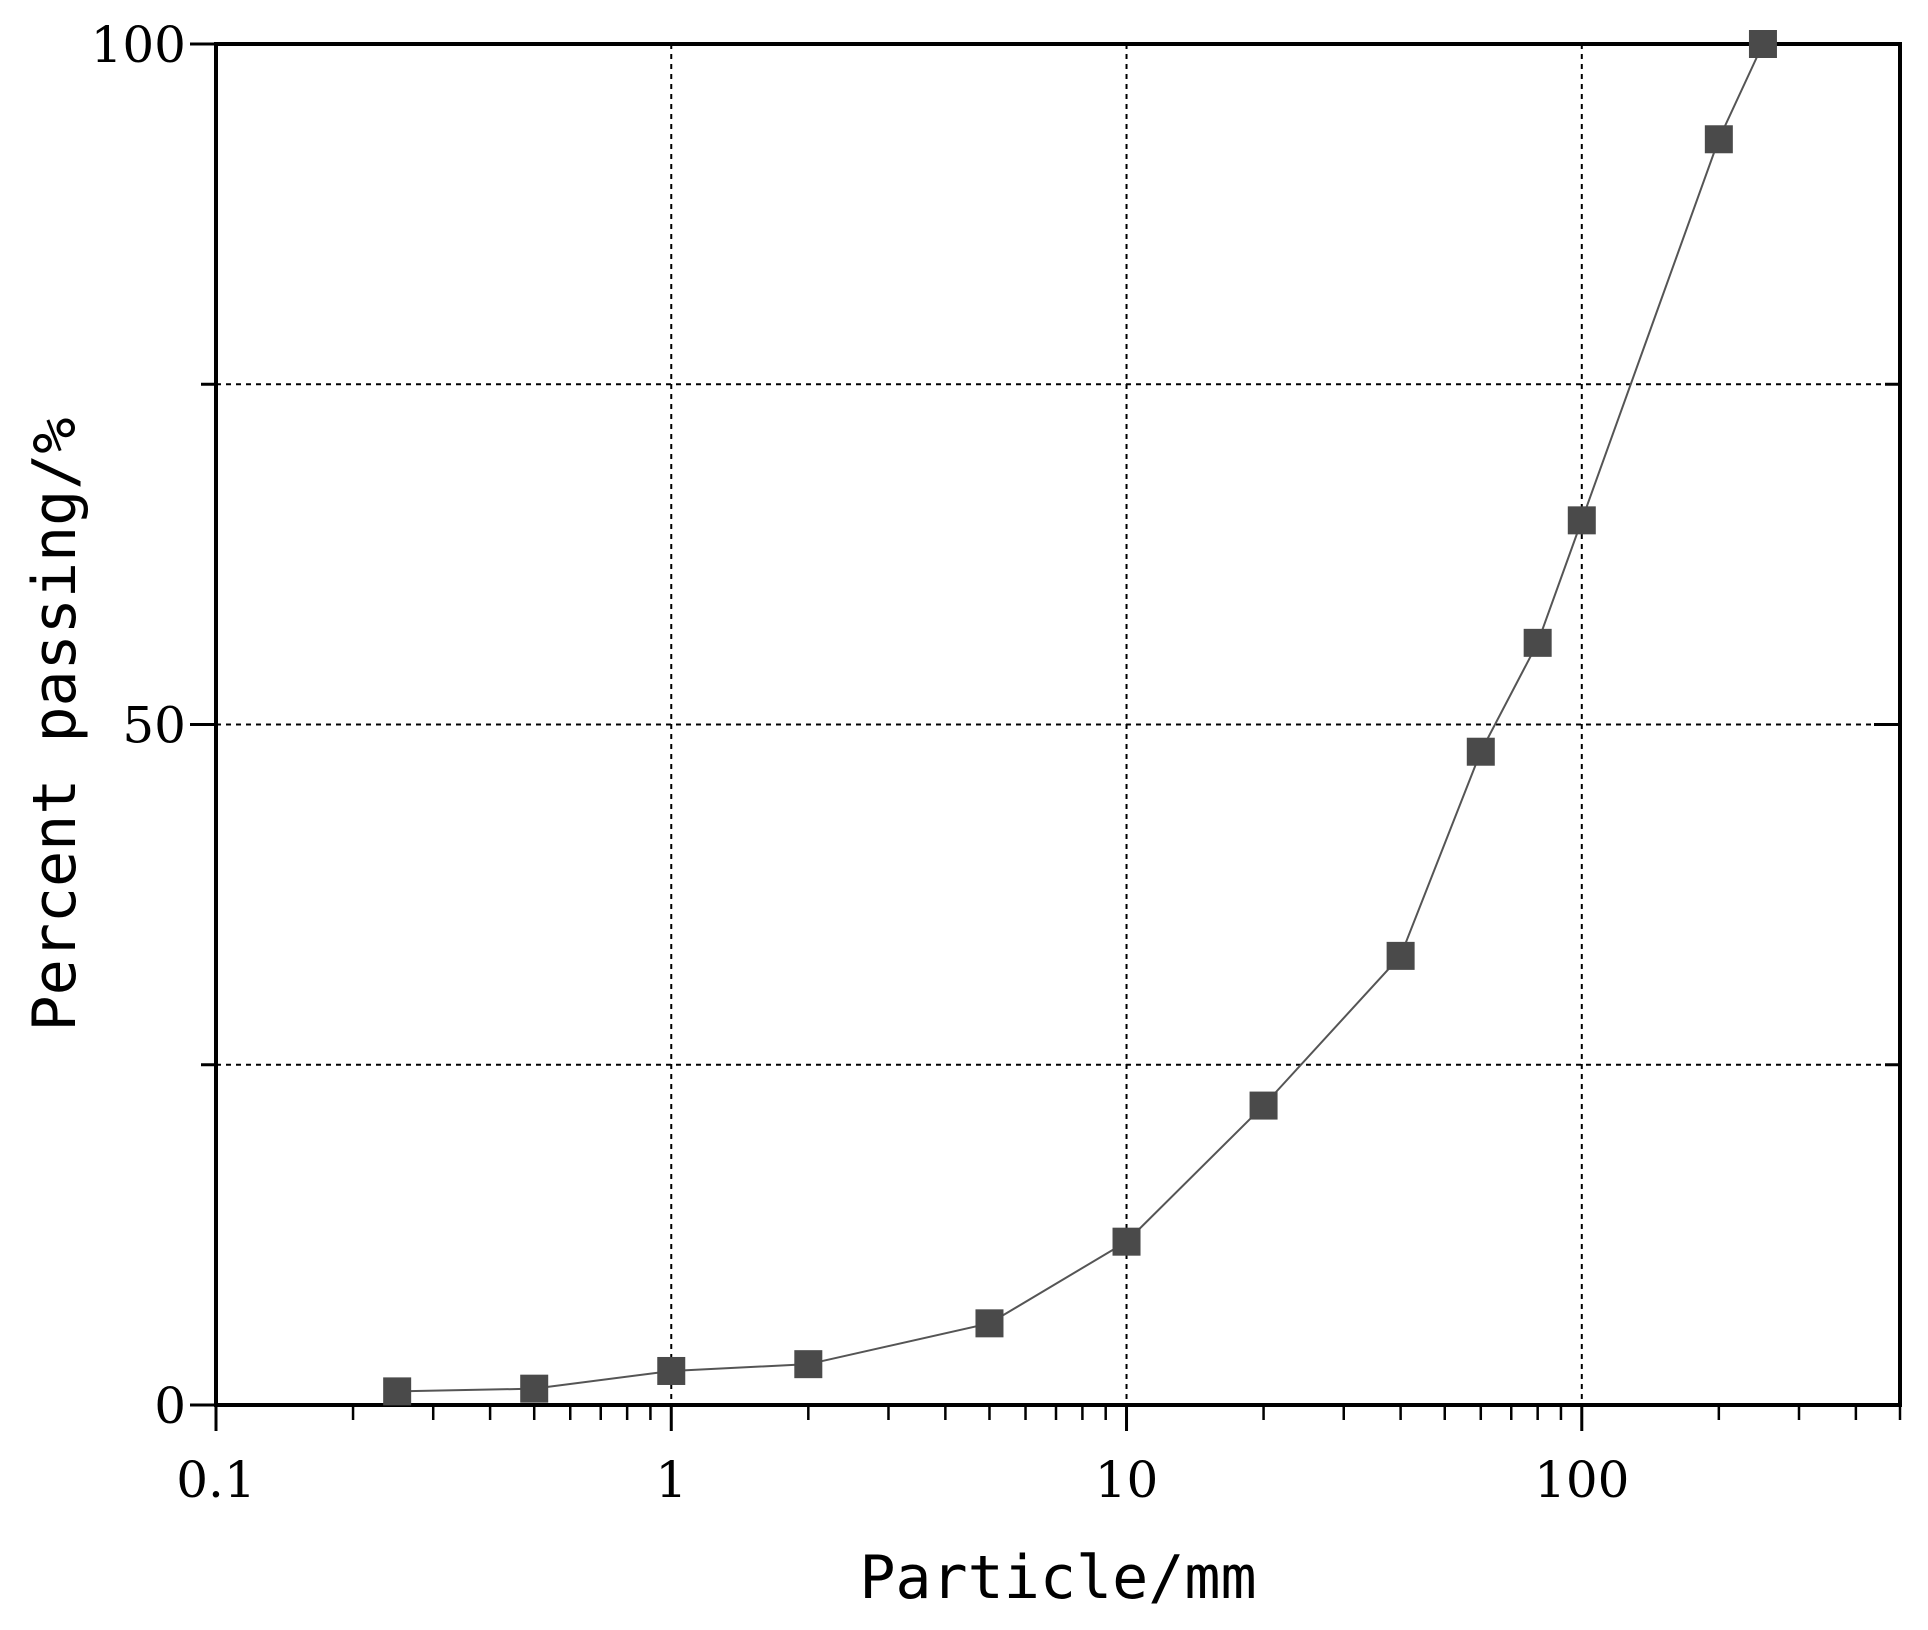 The image size is (1928, 1630). I want to click on y-tick-label: 100, so click(138, 45).